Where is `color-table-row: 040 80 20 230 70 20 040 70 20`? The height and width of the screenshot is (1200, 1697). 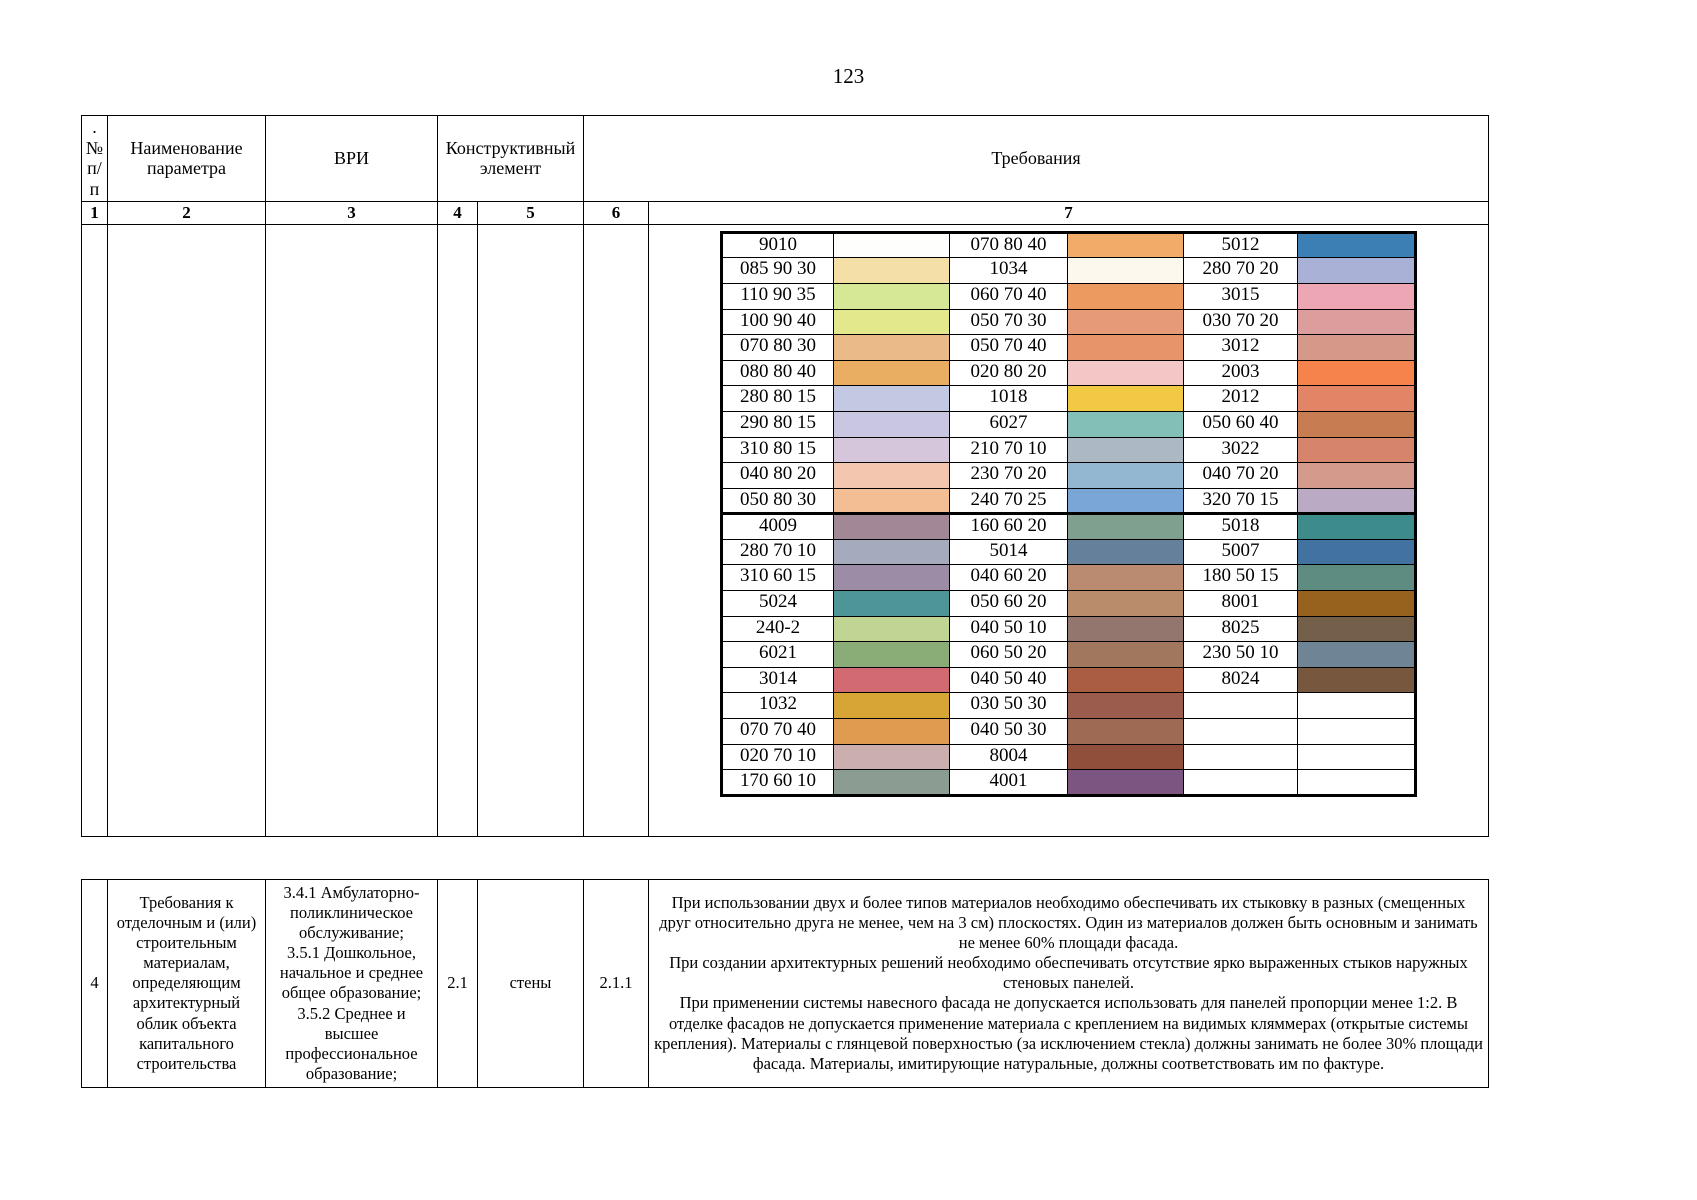 color-table-row: 040 80 20 230 70 20 040 70 20 is located at coordinates (1069, 475).